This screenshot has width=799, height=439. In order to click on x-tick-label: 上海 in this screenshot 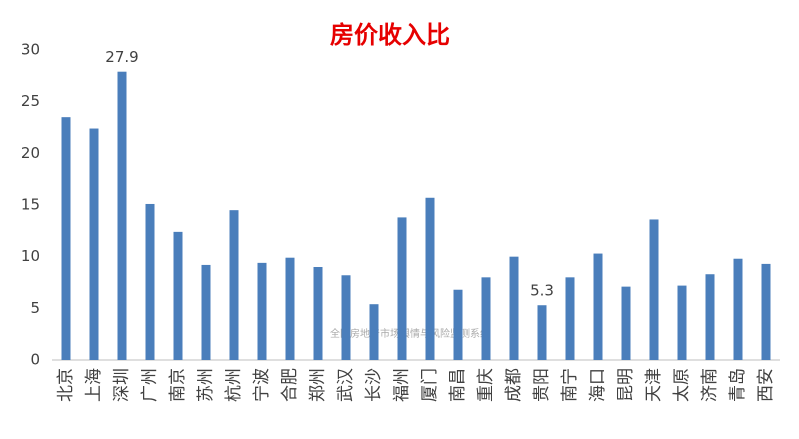, I will do `click(94, 385)`.